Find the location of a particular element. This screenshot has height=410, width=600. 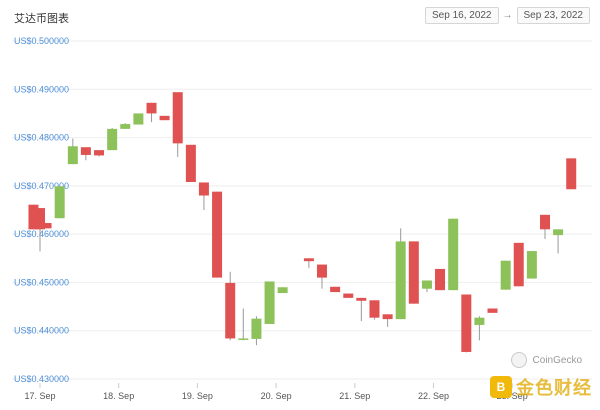

jinse-logo-icon: B is located at coordinates (501, 387).